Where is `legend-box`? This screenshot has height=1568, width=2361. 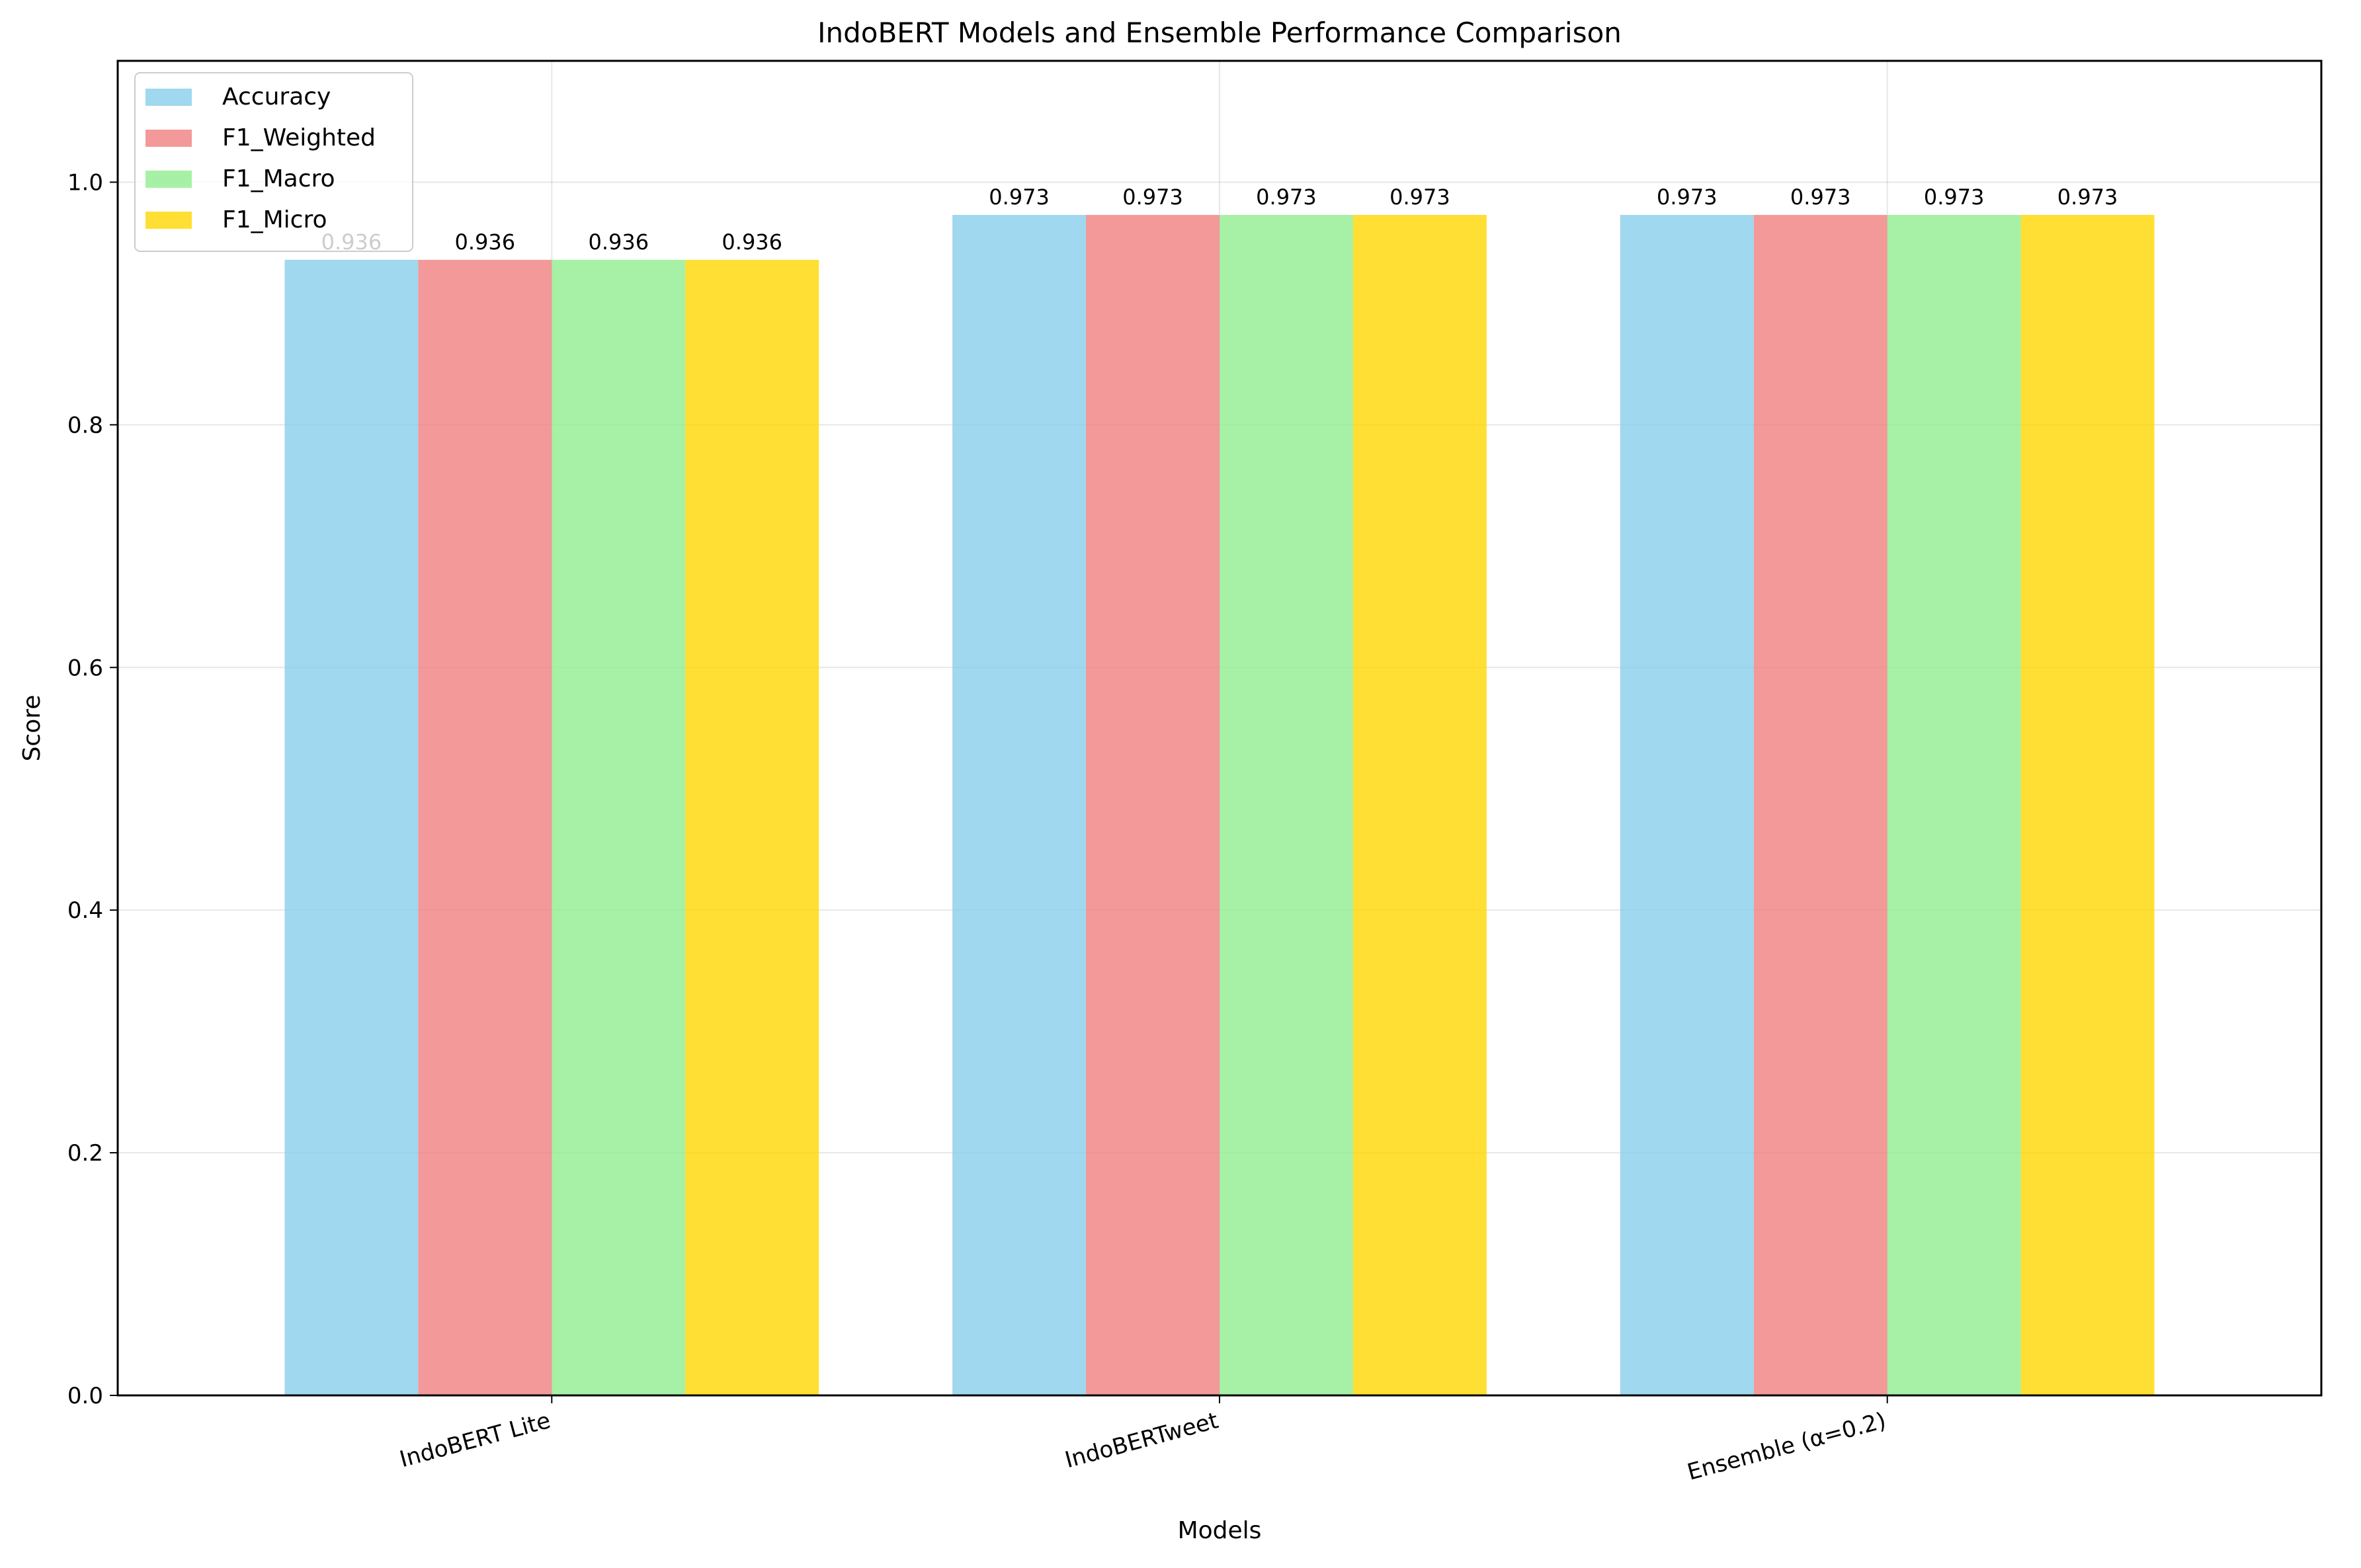 legend-box is located at coordinates (273, 162).